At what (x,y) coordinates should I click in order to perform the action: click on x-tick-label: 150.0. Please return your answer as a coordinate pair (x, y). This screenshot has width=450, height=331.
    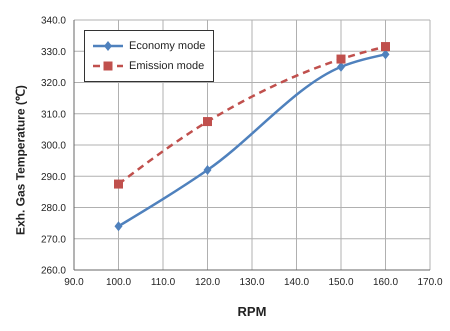
    Looking at the image, I should click on (341, 282).